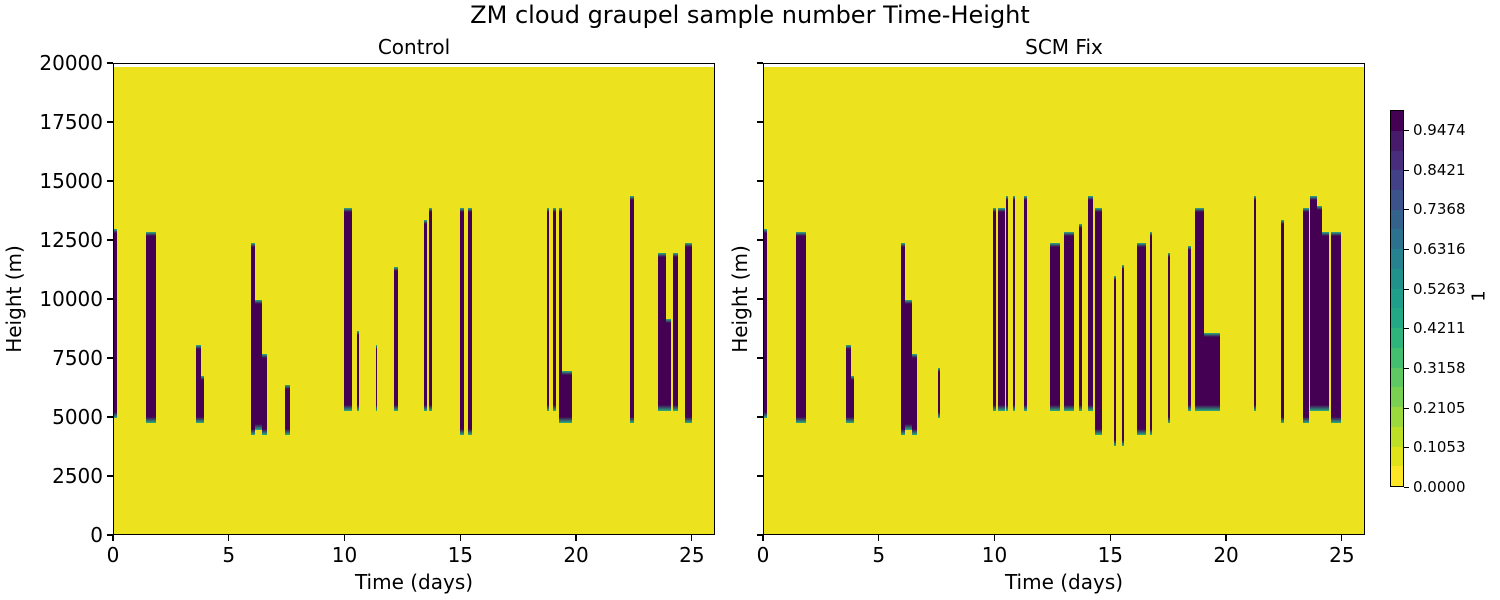 The width and height of the screenshot is (1500, 600). I want to click on y-tick-label: 15000, so click(71, 181).